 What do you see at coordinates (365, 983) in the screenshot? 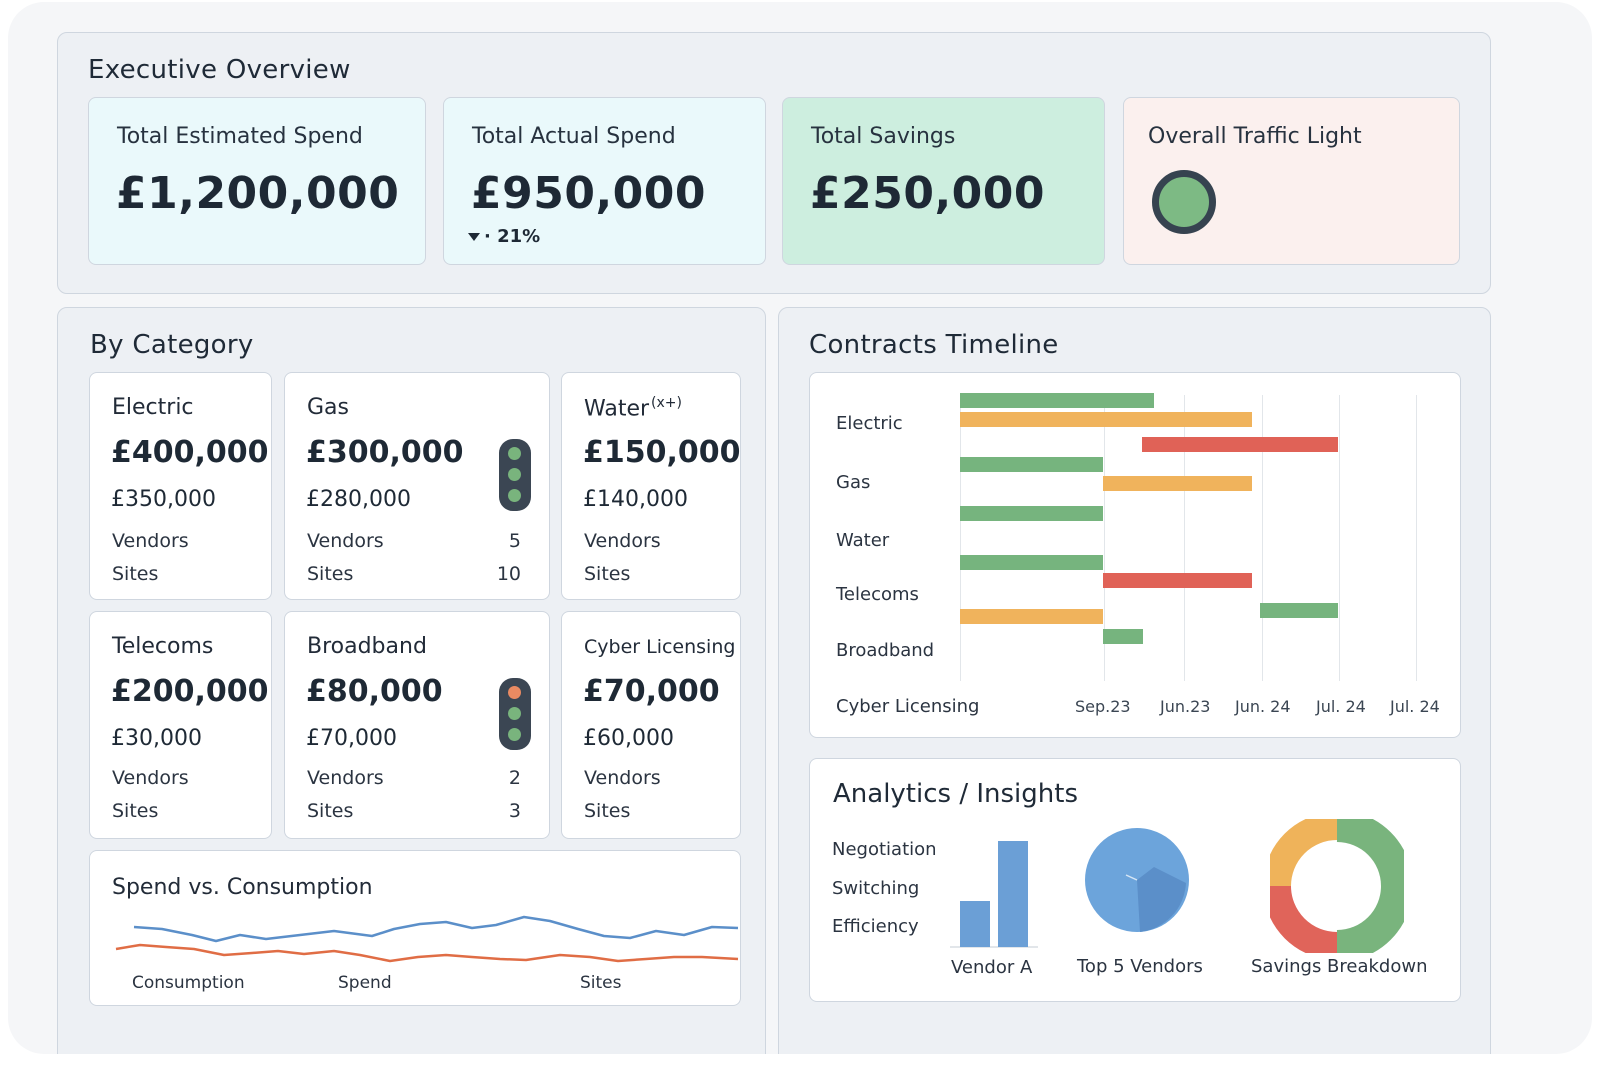
I see `axis-label-spend: Spend` at bounding box center [365, 983].